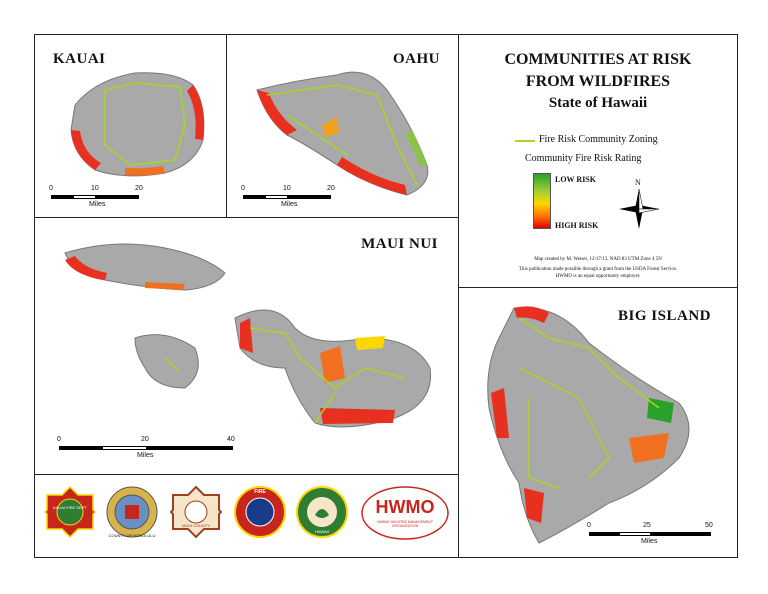 The image size is (768, 594). I want to click on molokai-risk-south, so click(165, 286).